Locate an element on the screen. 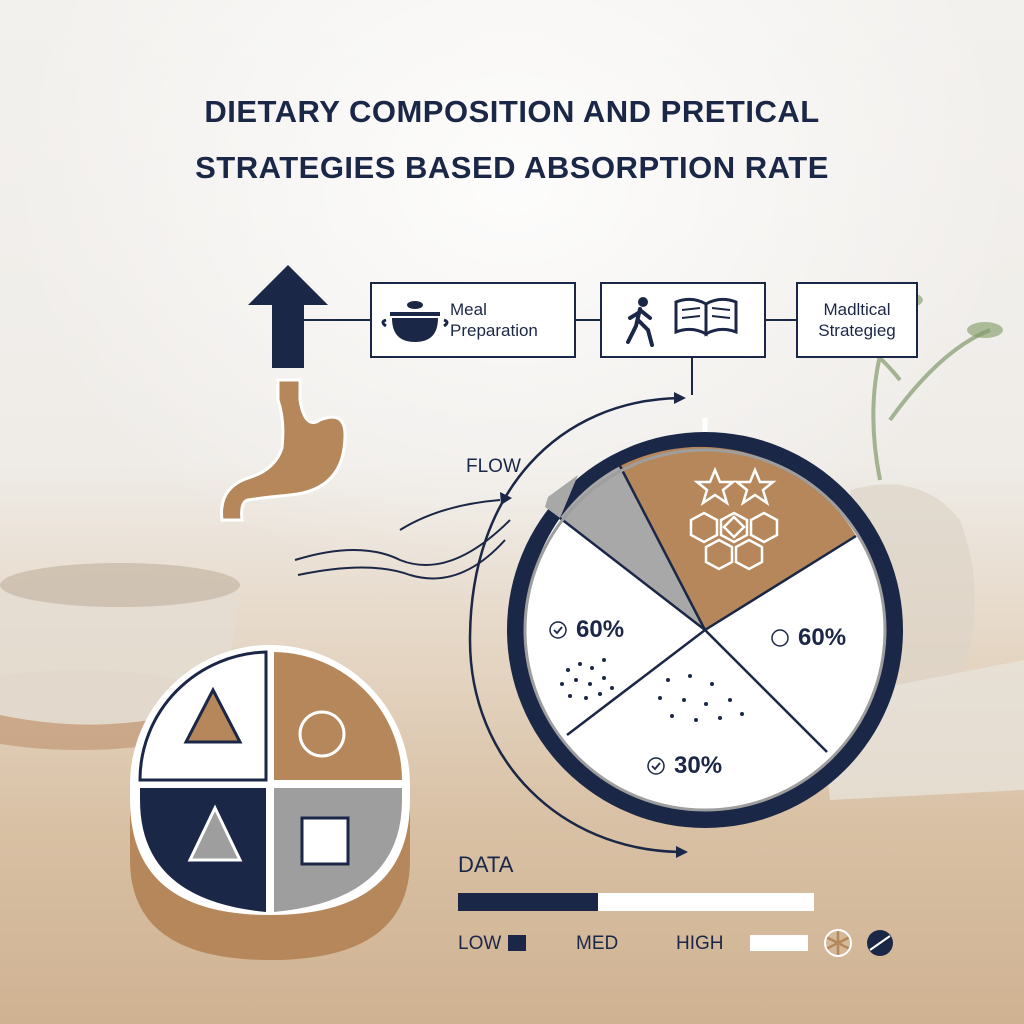 The width and height of the screenshot is (1024, 1024). strategies-line-2: Strategieg is located at coordinates (857, 330).